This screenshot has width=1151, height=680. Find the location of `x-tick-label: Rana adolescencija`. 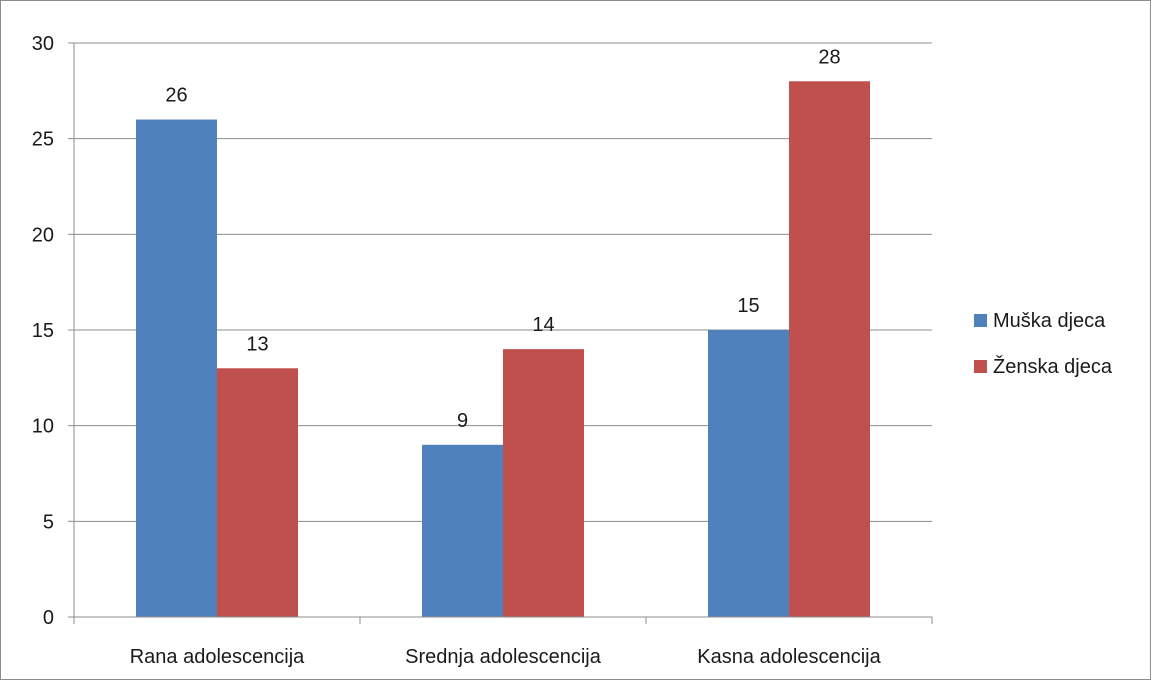

x-tick-label: Rana adolescencija is located at coordinates (217, 657).